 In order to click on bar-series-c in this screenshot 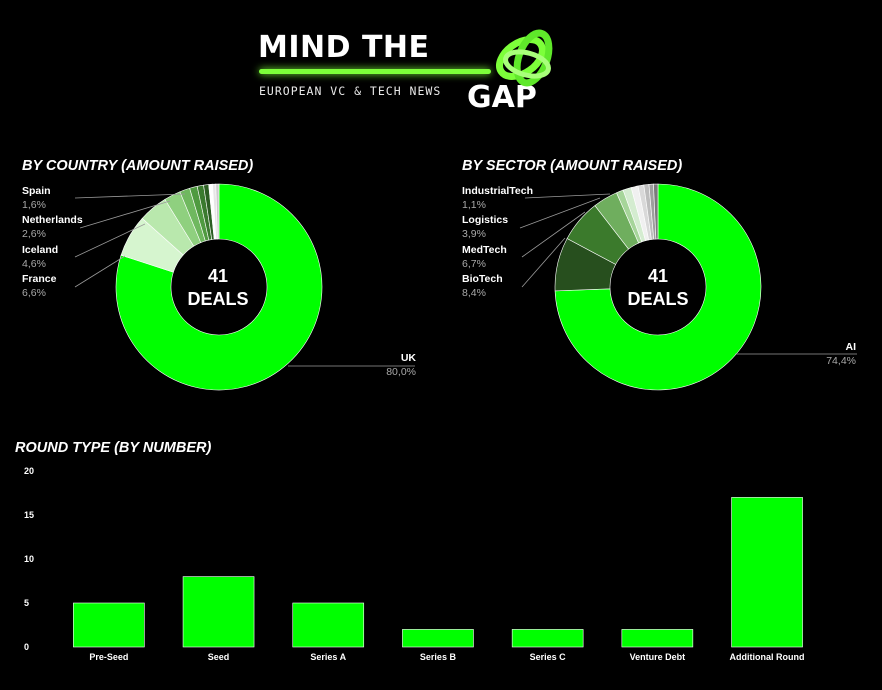, I will do `click(547, 638)`.